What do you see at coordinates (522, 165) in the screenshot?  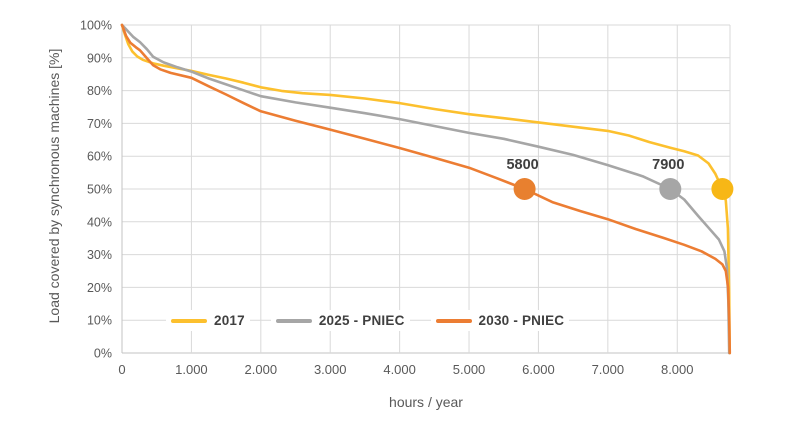 I see `marker-label-2030-pniec: 5800` at bounding box center [522, 165].